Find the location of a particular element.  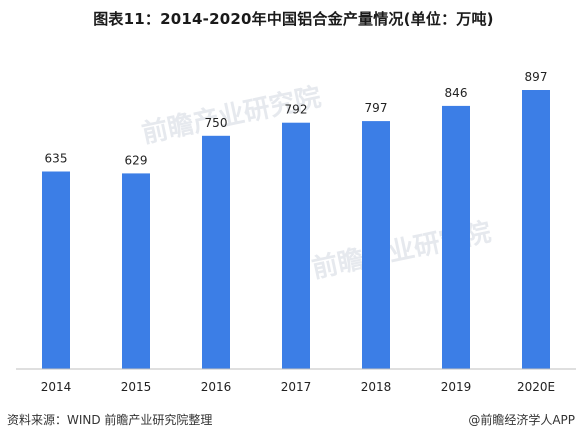

chart-title: 图表11：2014-2020年中国铝合金产量情况(单位：万吨) is located at coordinates (293, 19).